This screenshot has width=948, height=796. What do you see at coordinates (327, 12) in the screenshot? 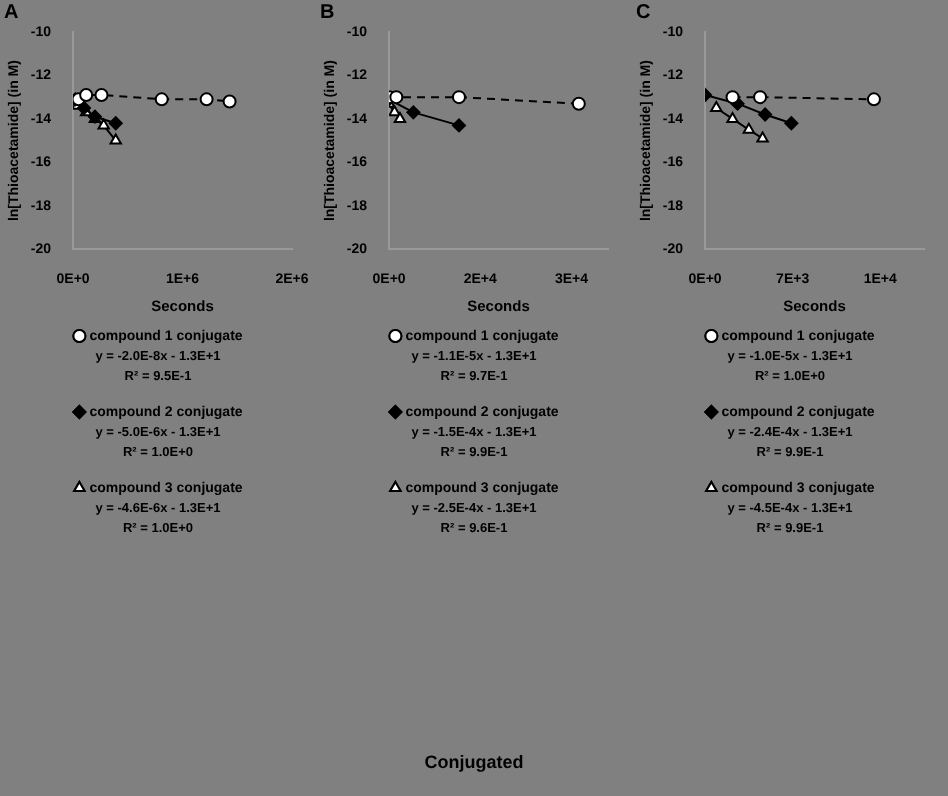
I see `chart-title: B` at bounding box center [327, 12].